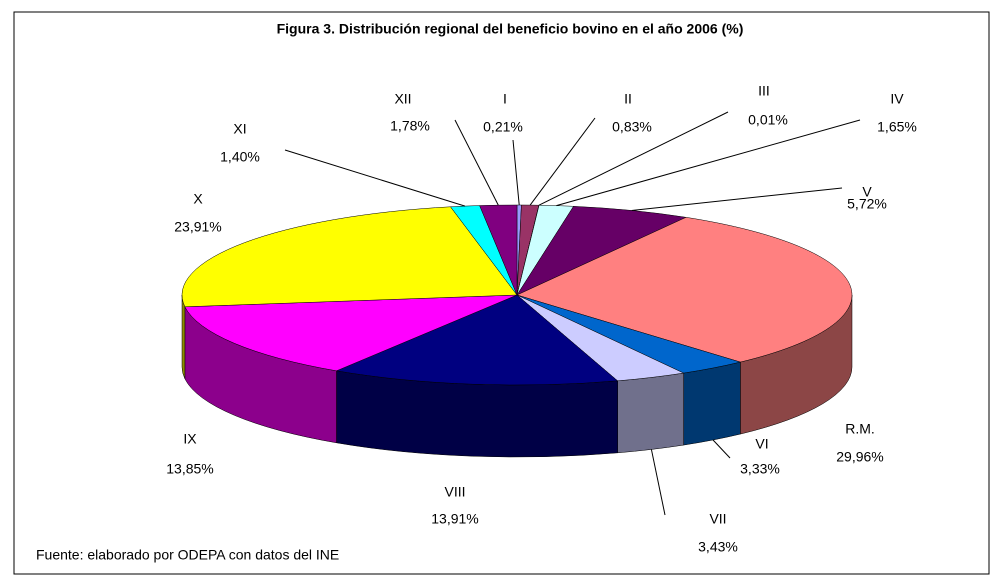 The width and height of the screenshot is (1002, 585). What do you see at coordinates (240, 157) in the screenshot?
I see `value-label: 1,40%` at bounding box center [240, 157].